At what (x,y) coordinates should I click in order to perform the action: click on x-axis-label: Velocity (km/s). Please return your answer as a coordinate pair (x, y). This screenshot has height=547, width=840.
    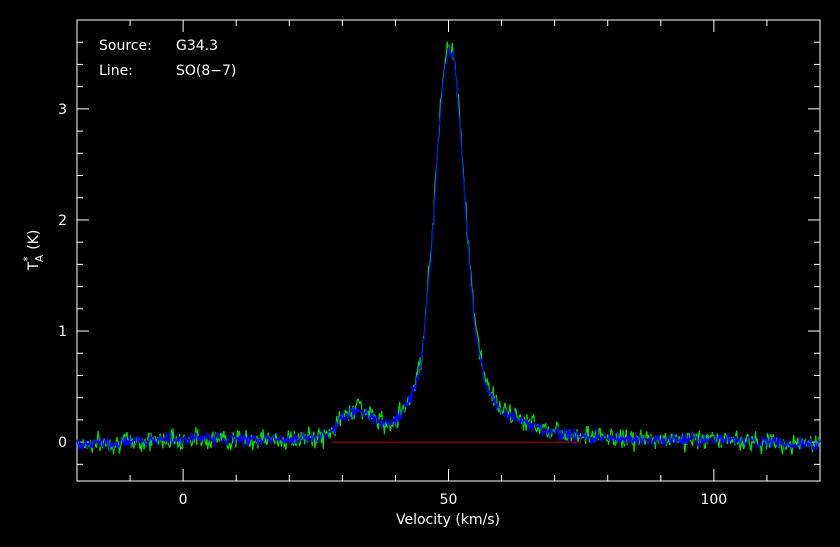
    Looking at the image, I should click on (448, 520).